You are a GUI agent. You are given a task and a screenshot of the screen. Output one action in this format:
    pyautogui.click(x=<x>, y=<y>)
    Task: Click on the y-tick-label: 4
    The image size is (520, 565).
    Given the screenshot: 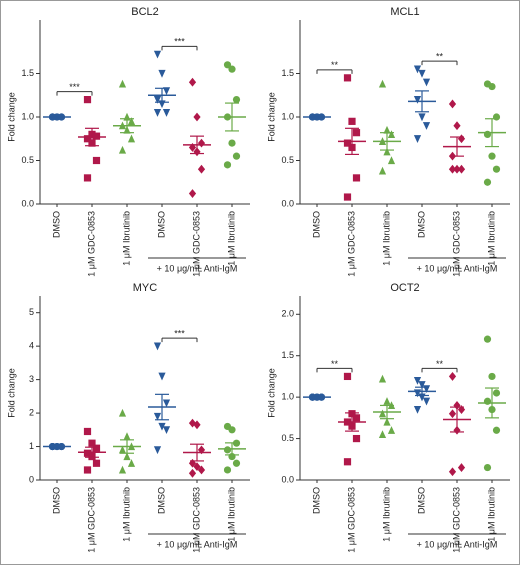 What is the action you would take?
    pyautogui.click(x=31, y=346)
    